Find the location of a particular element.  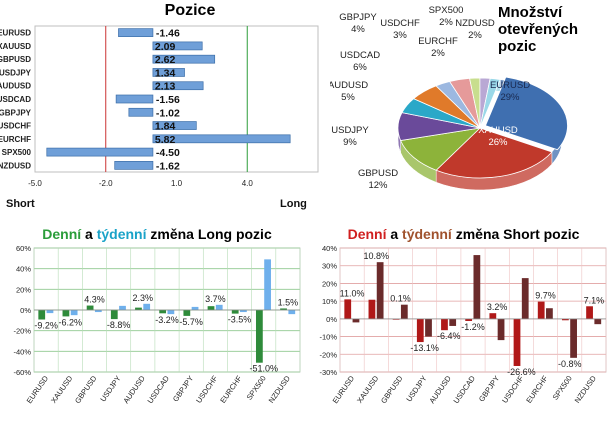

y-tick-label: 60% is located at coordinates (23, 248).